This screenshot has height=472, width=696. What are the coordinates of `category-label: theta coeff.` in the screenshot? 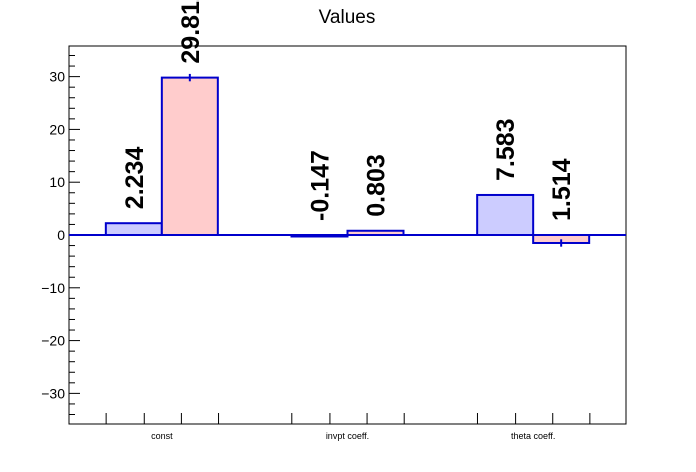 It's located at (533, 436).